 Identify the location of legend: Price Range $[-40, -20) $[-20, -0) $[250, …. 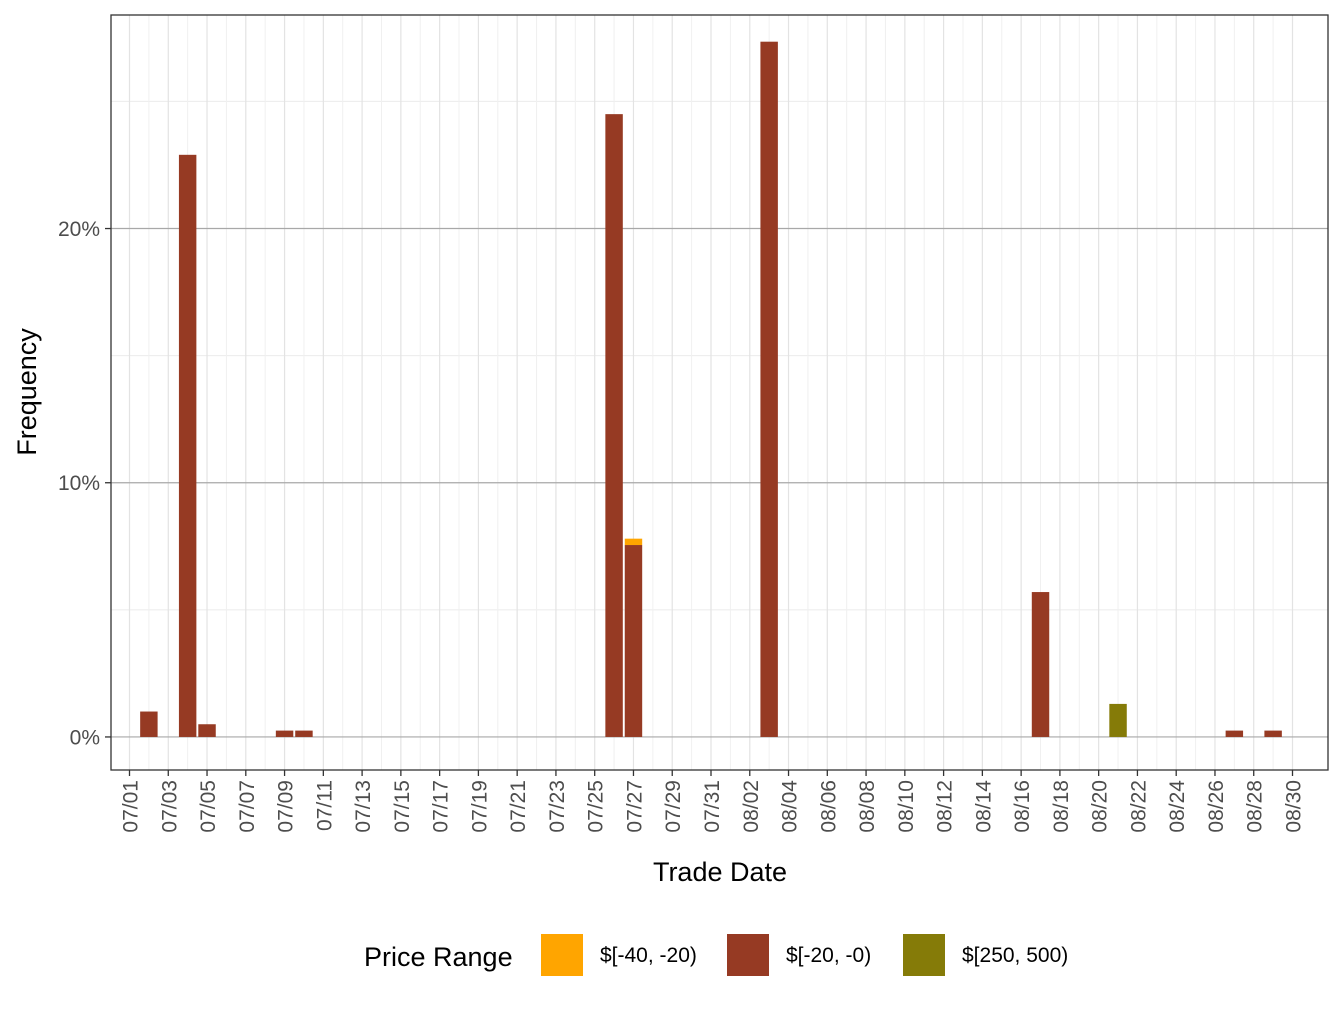
(716, 955).